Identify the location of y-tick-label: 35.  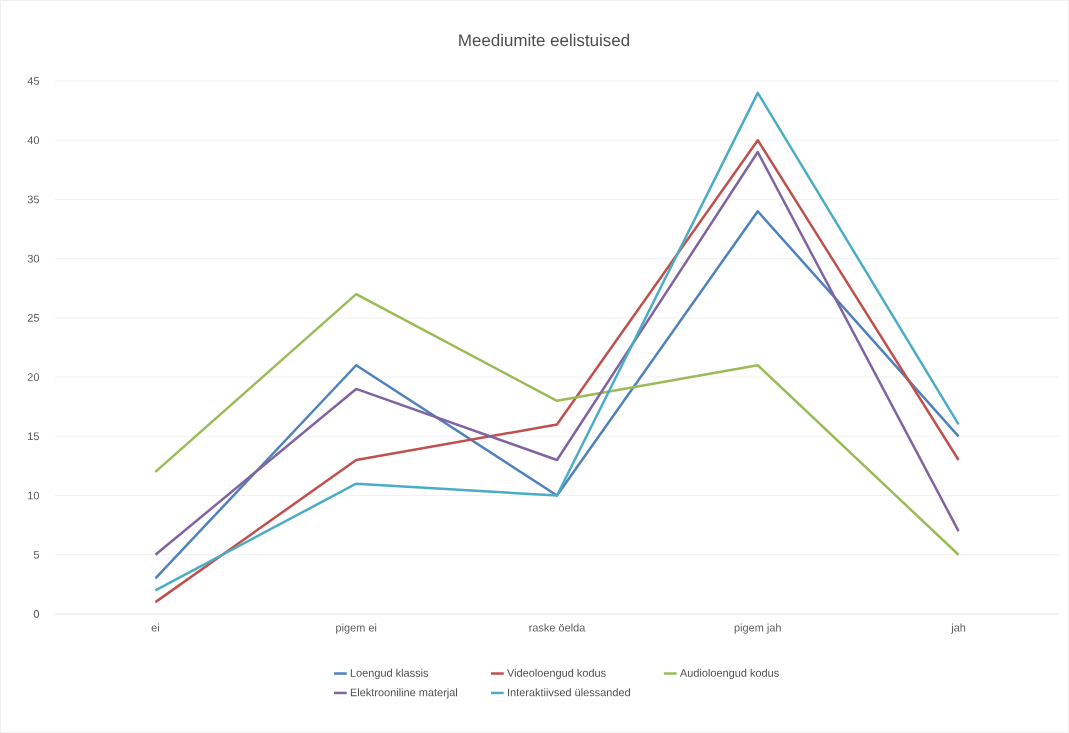
(33, 199).